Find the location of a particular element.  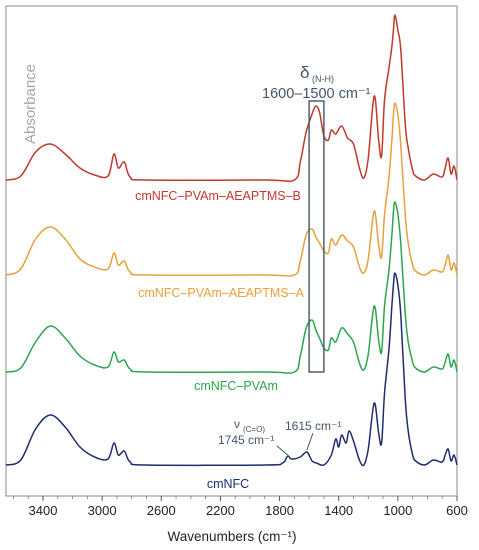

delta-subscript: (N-H) is located at coordinates (323, 79).